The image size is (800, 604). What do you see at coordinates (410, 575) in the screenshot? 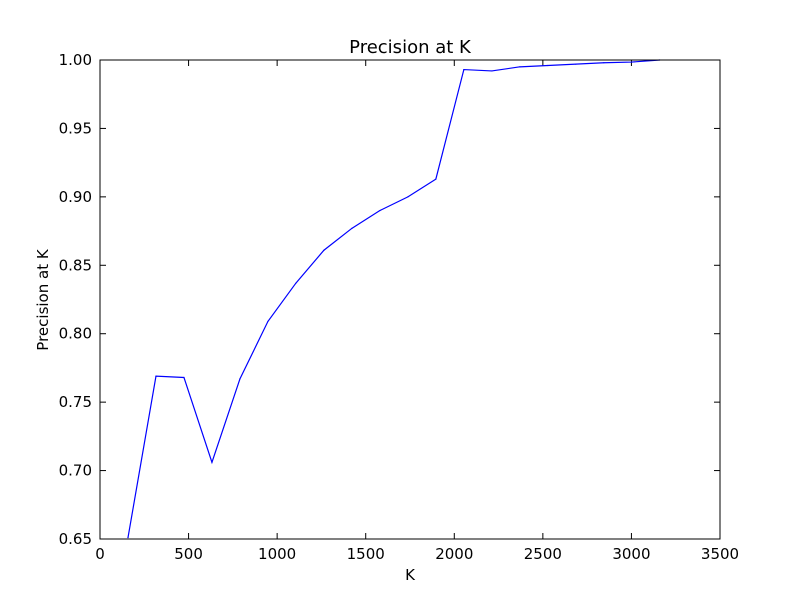
I see `x-axis-label: K` at bounding box center [410, 575].